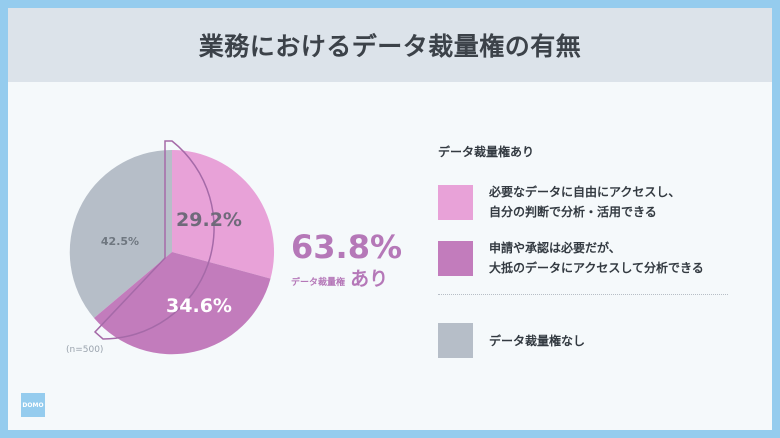 This screenshot has width=780, height=438. I want to click on legend-label: 必要なデータに自由にアクセスし、, so click(585, 192).